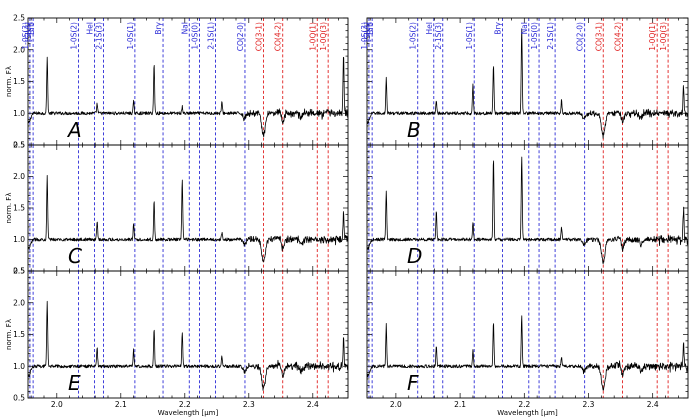 The image size is (700, 420). I want to click on panel-letter: B, so click(414, 130).